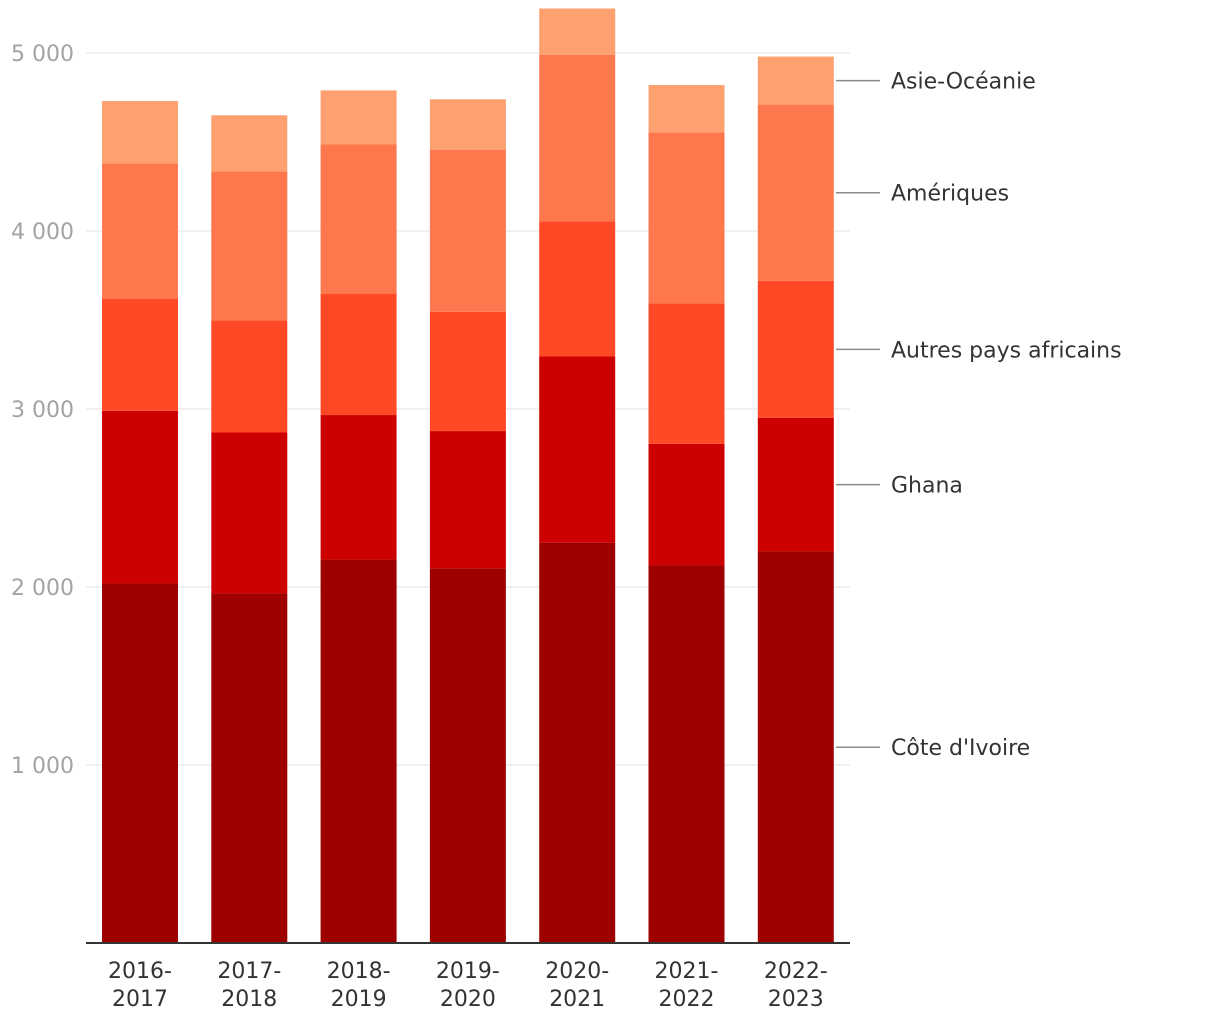  Describe the element at coordinates (42, 232) in the screenshot. I see `y-tick-label: 4 000` at that location.